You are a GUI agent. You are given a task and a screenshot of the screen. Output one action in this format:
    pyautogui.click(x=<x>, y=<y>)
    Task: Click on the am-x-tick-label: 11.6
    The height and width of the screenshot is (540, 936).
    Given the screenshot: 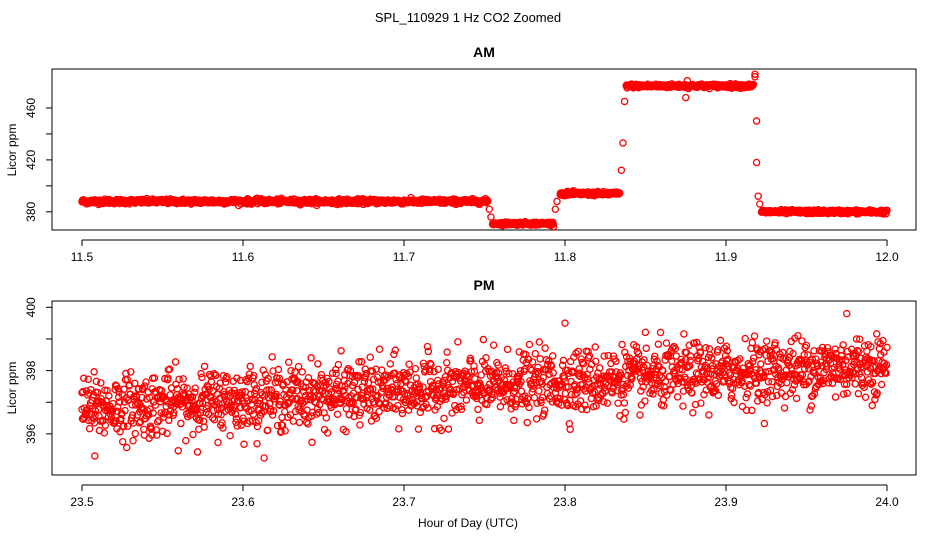 What is the action you would take?
    pyautogui.click(x=243, y=257)
    